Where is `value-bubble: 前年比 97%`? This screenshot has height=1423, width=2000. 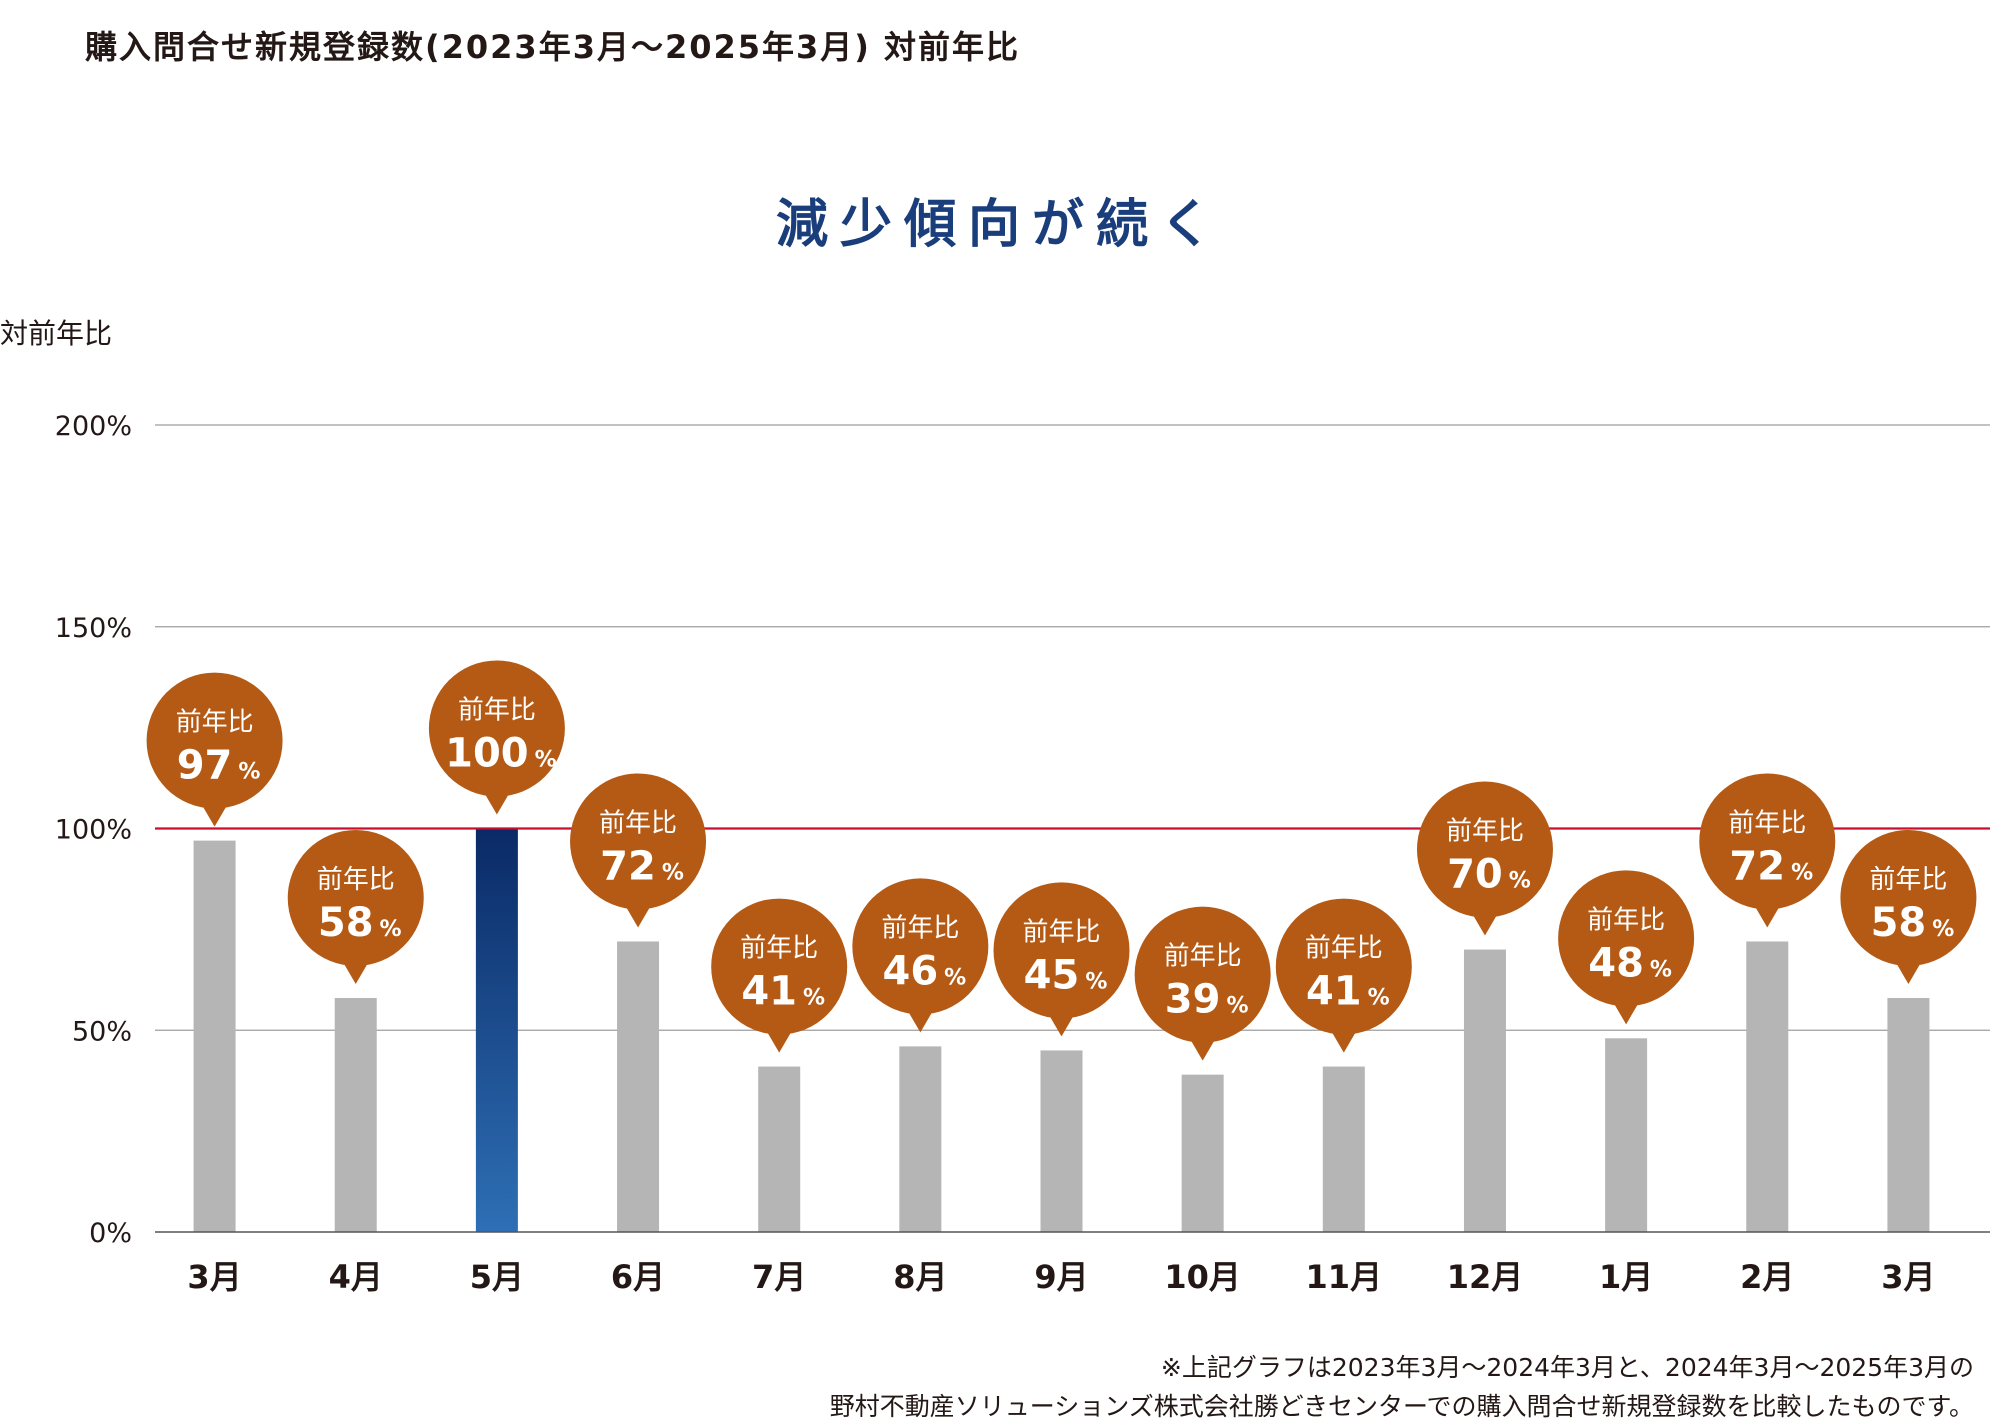 value-bubble: 前年比 97% is located at coordinates (214, 749).